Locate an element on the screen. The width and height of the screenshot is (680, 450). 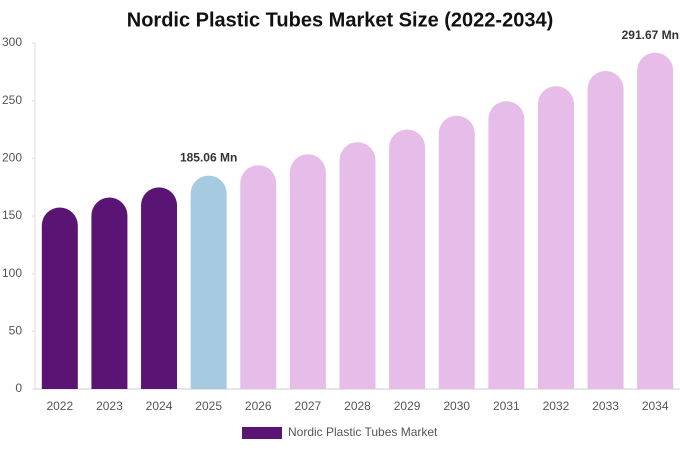
y-tick-label: 200 is located at coordinates (12, 158).